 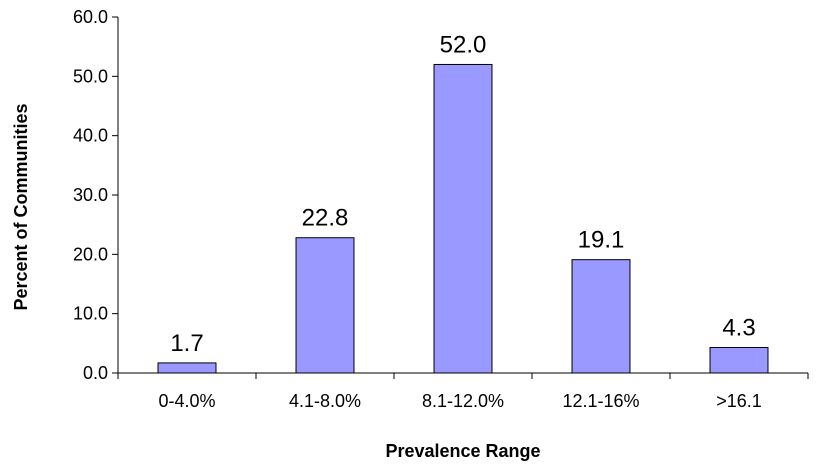 What do you see at coordinates (90, 254) in the screenshot?
I see `y-tick-label: 20.0` at bounding box center [90, 254].